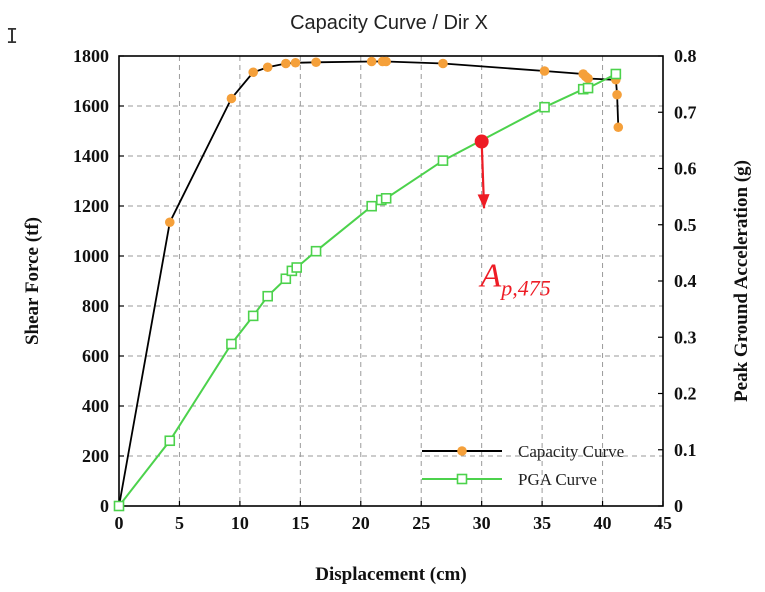  Describe the element at coordinates (95, 456) in the screenshot. I see `y-left-tick-label: 200` at that location.